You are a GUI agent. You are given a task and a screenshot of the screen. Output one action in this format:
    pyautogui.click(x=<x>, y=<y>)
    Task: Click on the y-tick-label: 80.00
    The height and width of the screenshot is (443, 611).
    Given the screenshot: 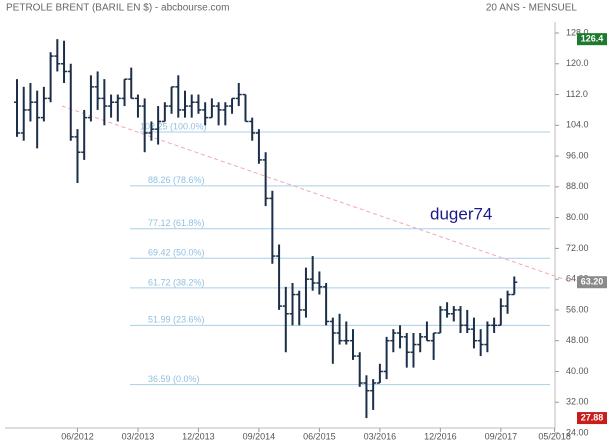 What is the action you would take?
    pyautogui.click(x=577, y=217)
    